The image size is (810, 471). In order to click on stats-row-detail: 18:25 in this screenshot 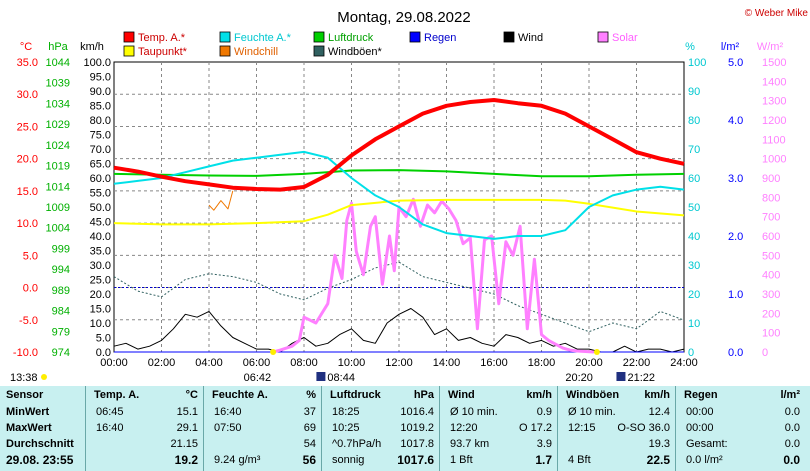, I will do `click(346, 412)`.